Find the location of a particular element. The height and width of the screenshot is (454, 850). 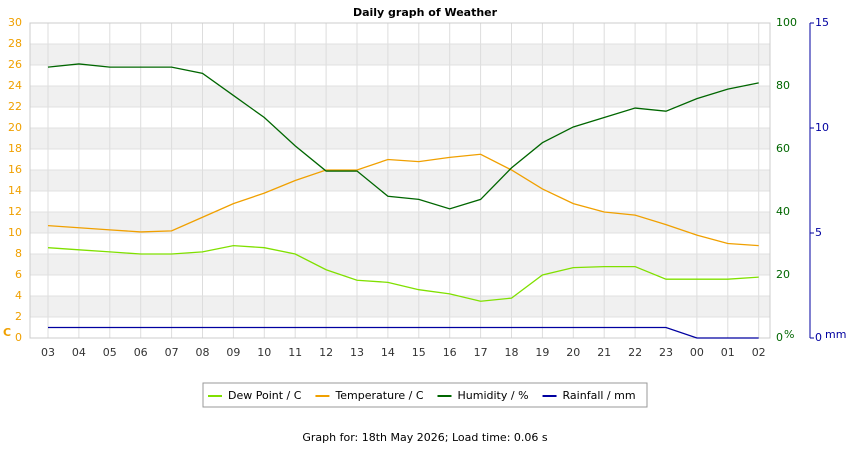

y-tick-label: 24 is located at coordinates (15, 85).